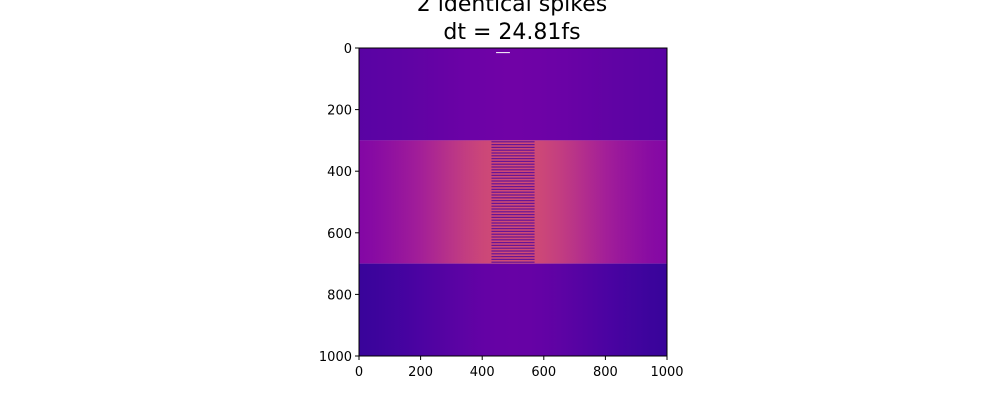 This screenshot has height=400, width=1000. I want to click on chart-title: 2 identical spikes dt = 24.81fs, so click(512, 22).